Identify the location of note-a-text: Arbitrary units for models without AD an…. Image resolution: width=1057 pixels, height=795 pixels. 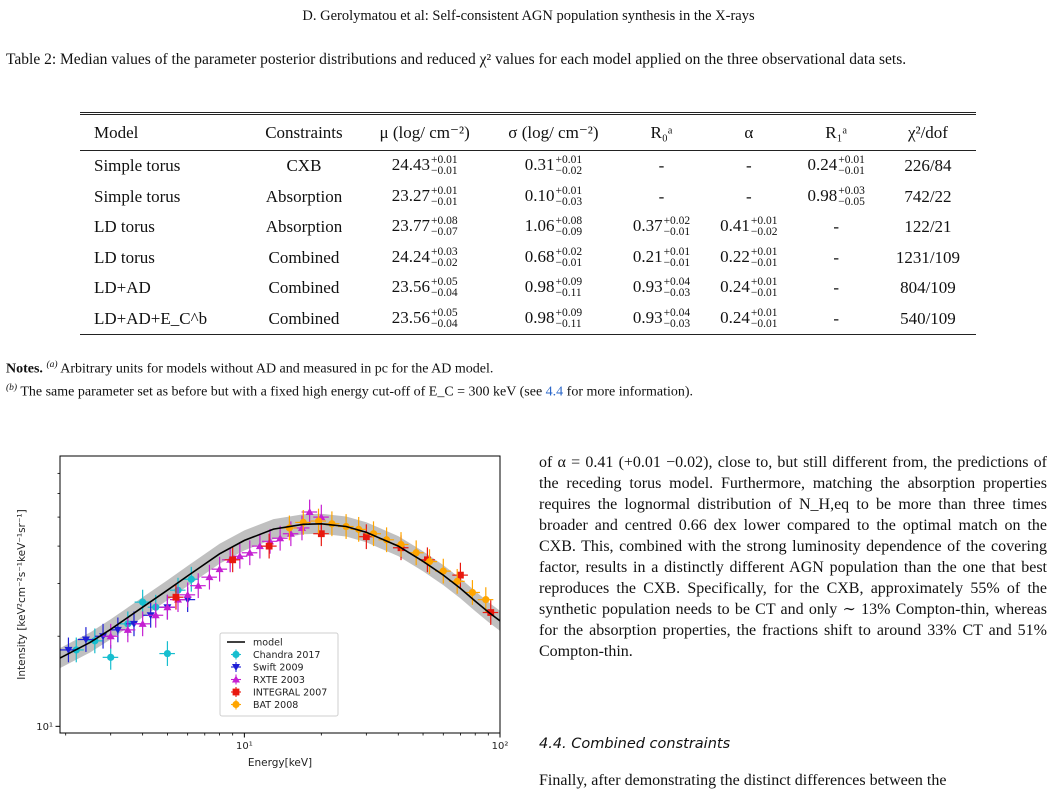
(277, 369).